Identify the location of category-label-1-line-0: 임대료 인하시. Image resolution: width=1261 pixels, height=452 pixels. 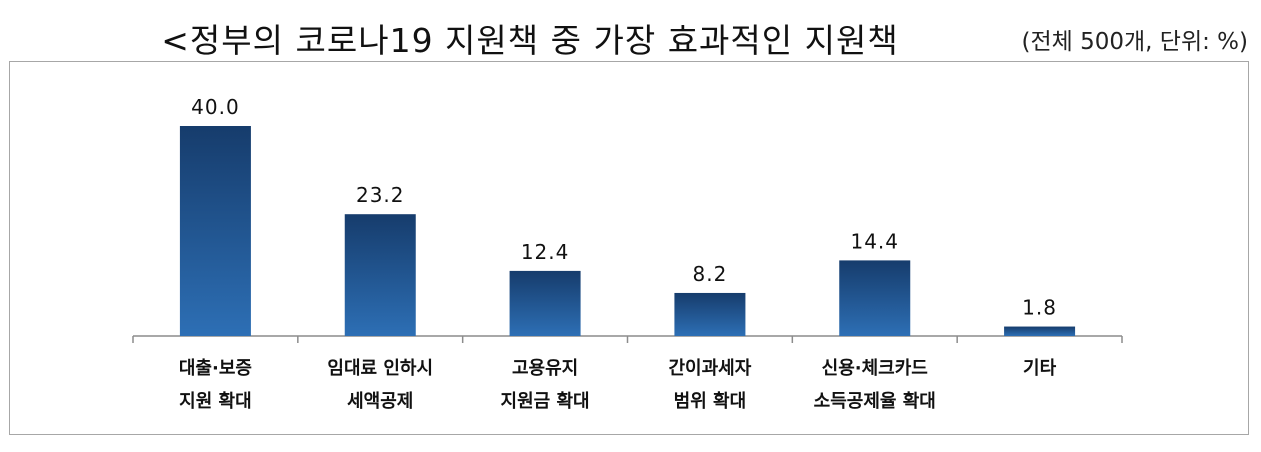
(380, 368).